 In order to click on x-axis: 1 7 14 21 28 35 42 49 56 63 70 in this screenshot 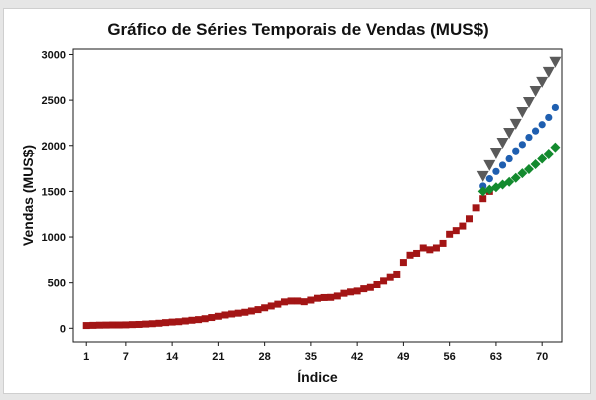, I will do `click(315, 352)`.